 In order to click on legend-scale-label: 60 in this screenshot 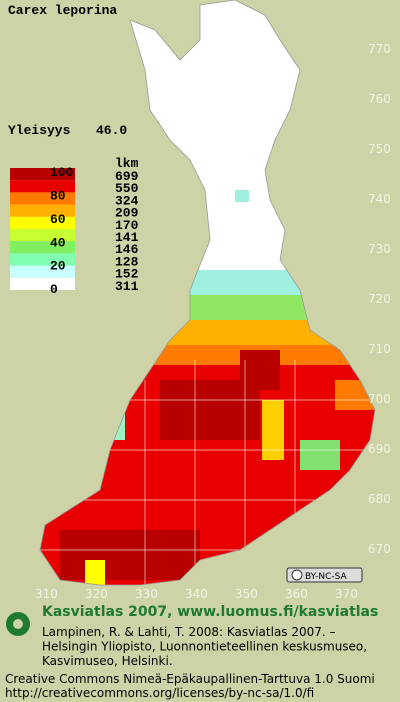, I will do `click(58, 219)`.